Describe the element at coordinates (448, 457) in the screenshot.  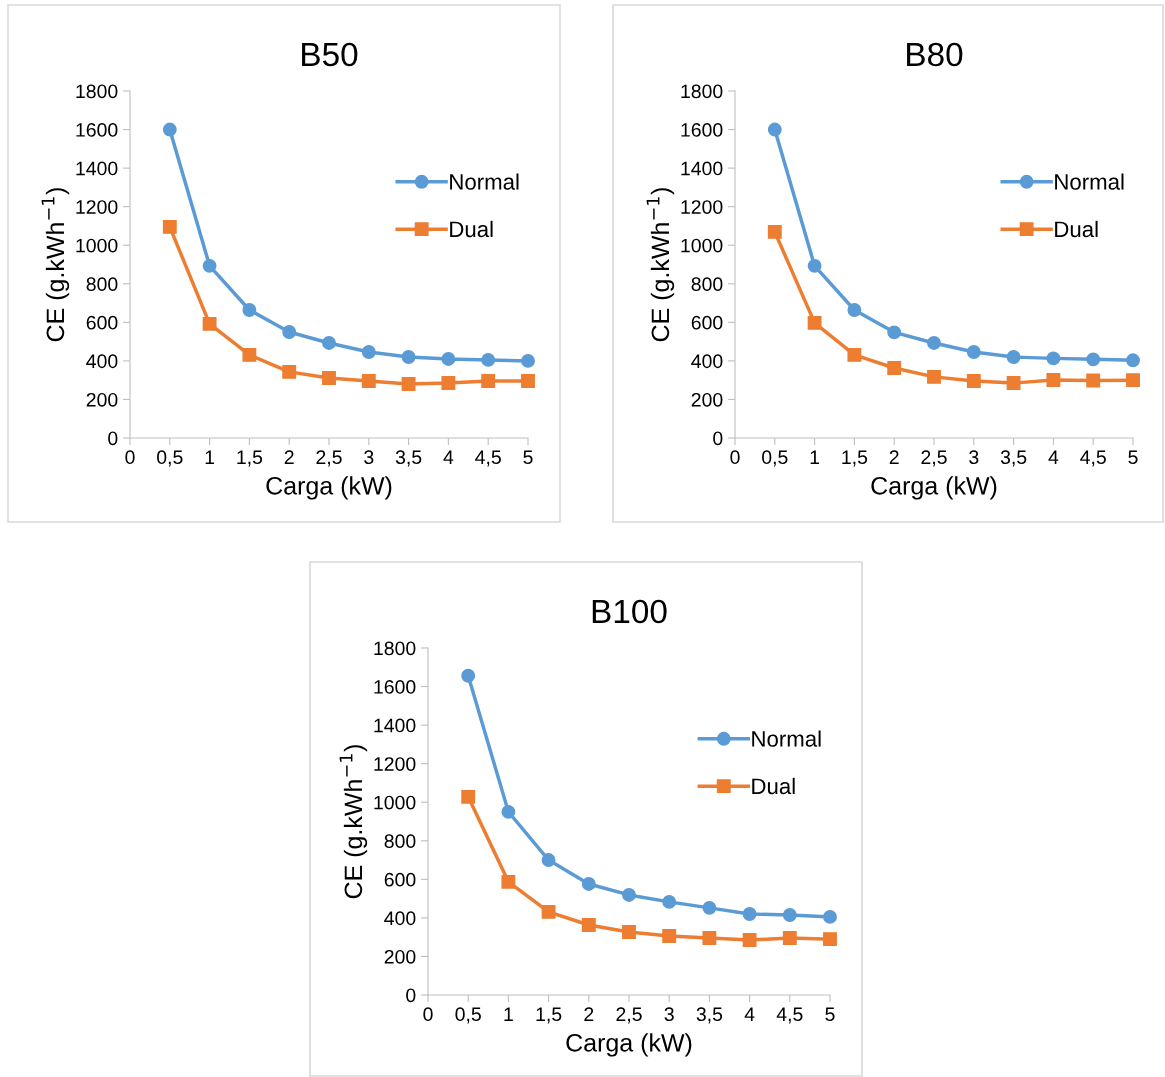
I see `x-tick-label: 4` at that location.